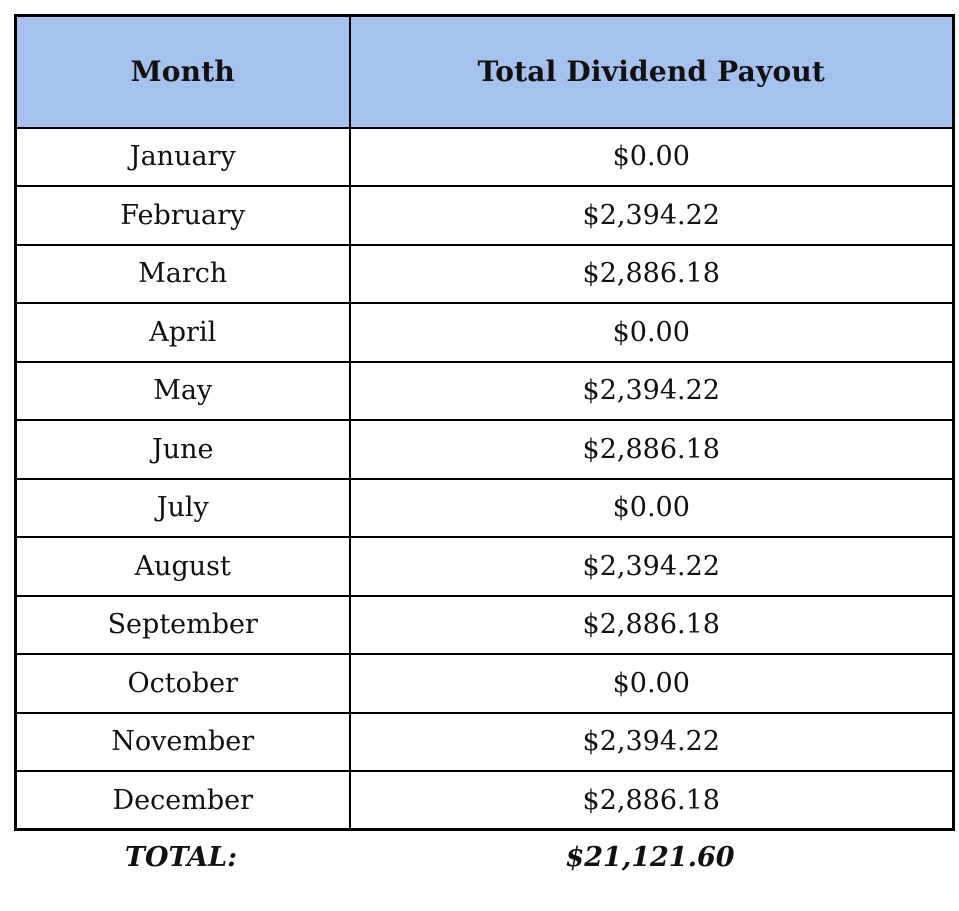 The width and height of the screenshot is (959, 911). Describe the element at coordinates (650, 857) in the screenshot. I see `total-value: $21,121.60` at that location.